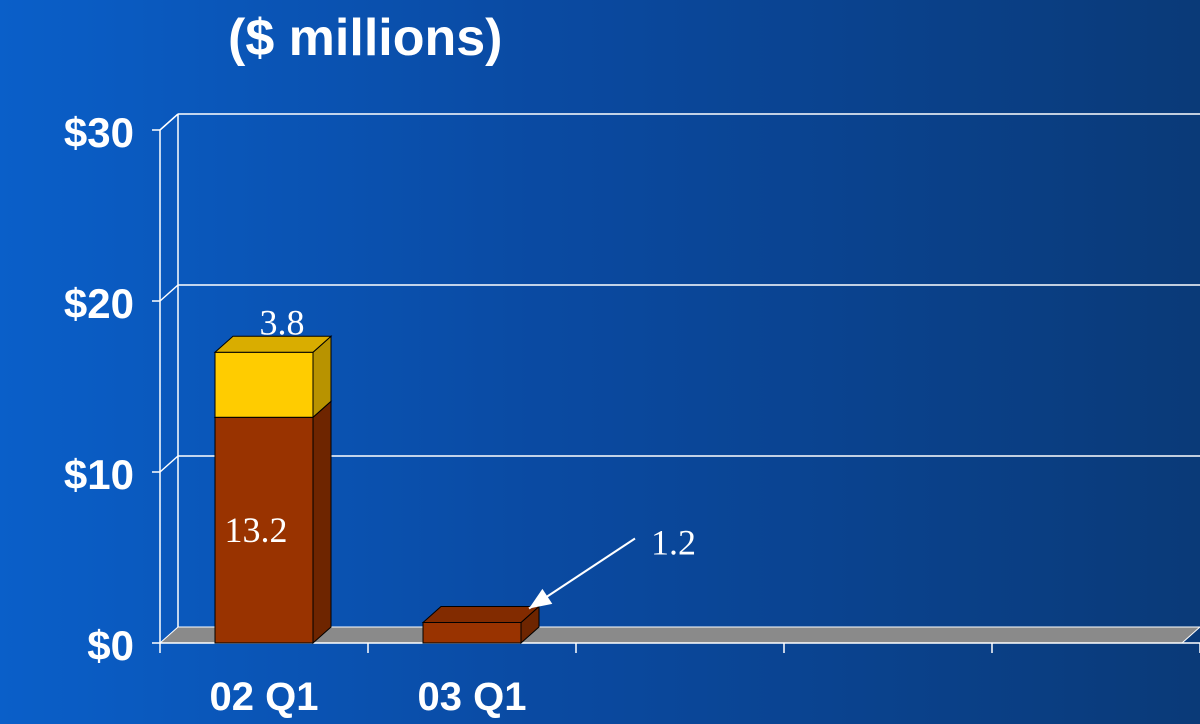  What do you see at coordinates (282, 322) in the screenshot?
I see `data-label: 3.8` at bounding box center [282, 322].